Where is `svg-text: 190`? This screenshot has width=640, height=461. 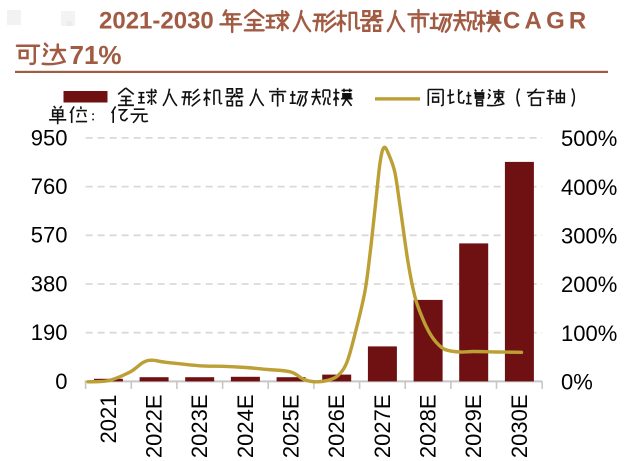 svg-text: 190 is located at coordinates (49, 332).